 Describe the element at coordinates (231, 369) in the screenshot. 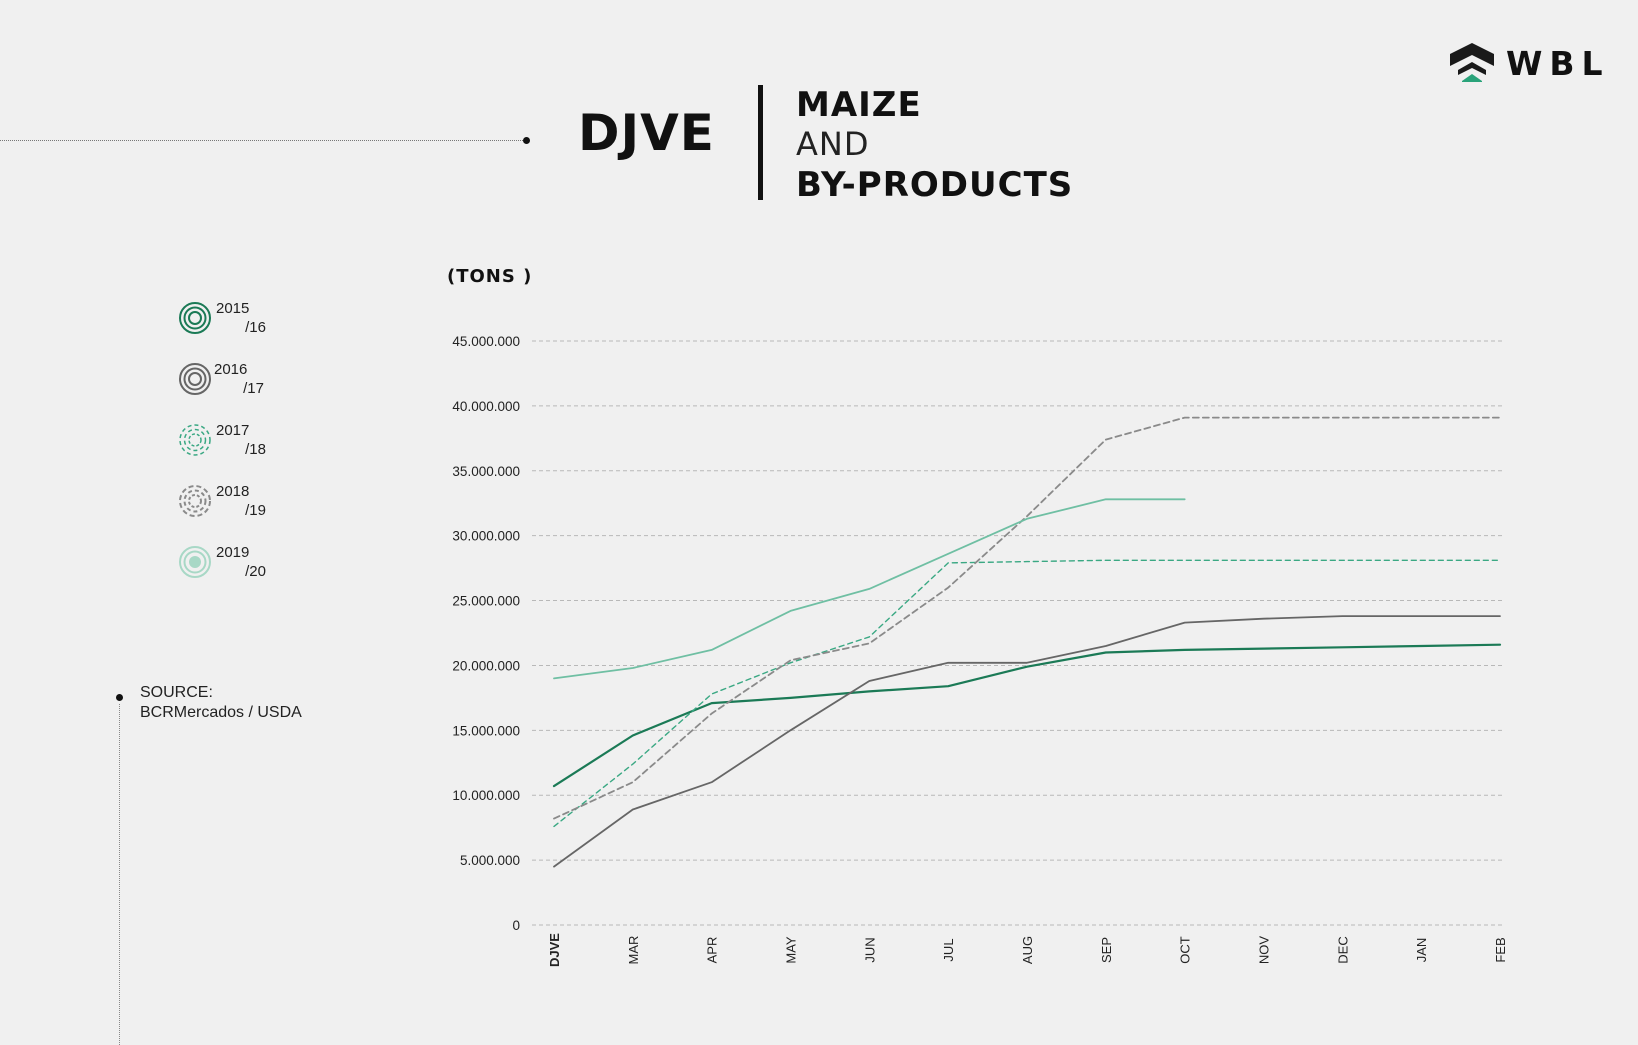

I see `legend-label-year: 2016` at that location.